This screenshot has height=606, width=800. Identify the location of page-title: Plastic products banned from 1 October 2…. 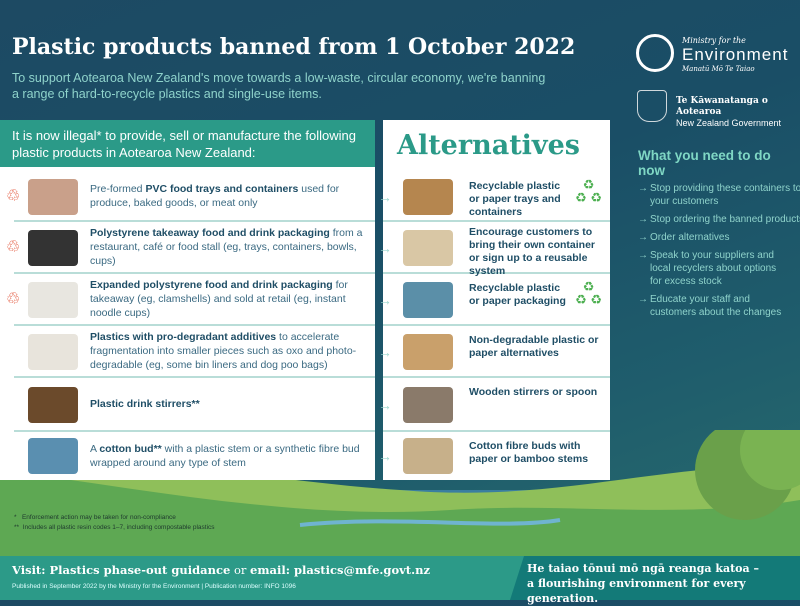
(294, 47).